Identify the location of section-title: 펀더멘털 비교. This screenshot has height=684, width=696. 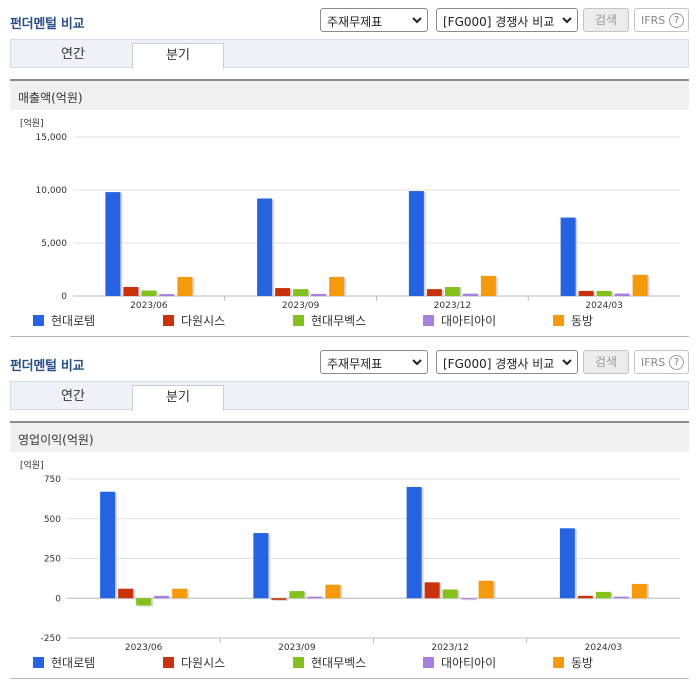
(47, 24).